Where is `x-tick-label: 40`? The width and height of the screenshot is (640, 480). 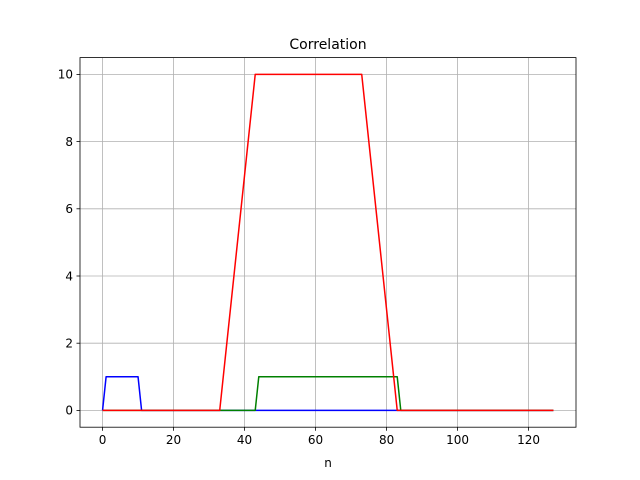 x-tick-label: 40 is located at coordinates (244, 440).